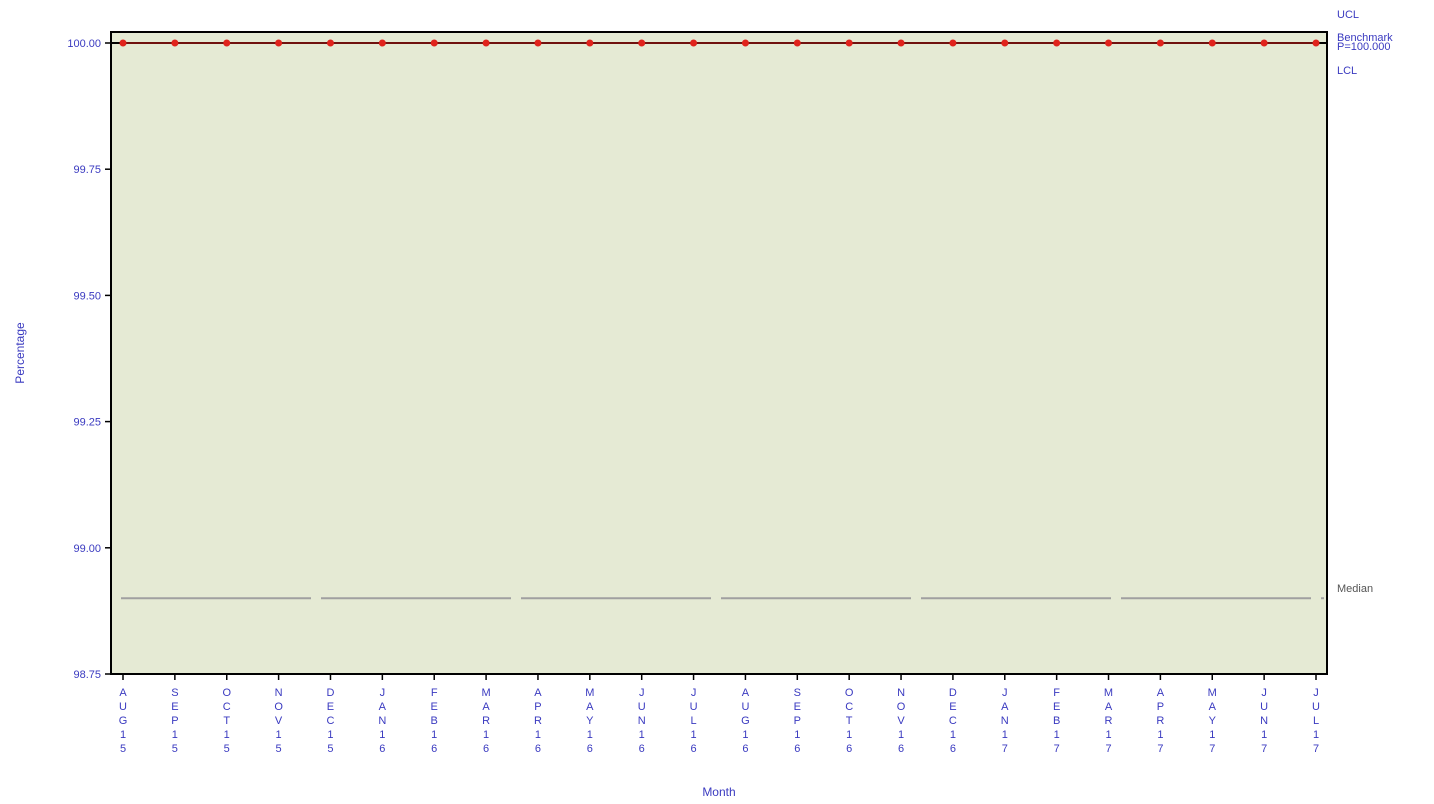  I want to click on x-tick-label-char: Y, so click(1213, 721).